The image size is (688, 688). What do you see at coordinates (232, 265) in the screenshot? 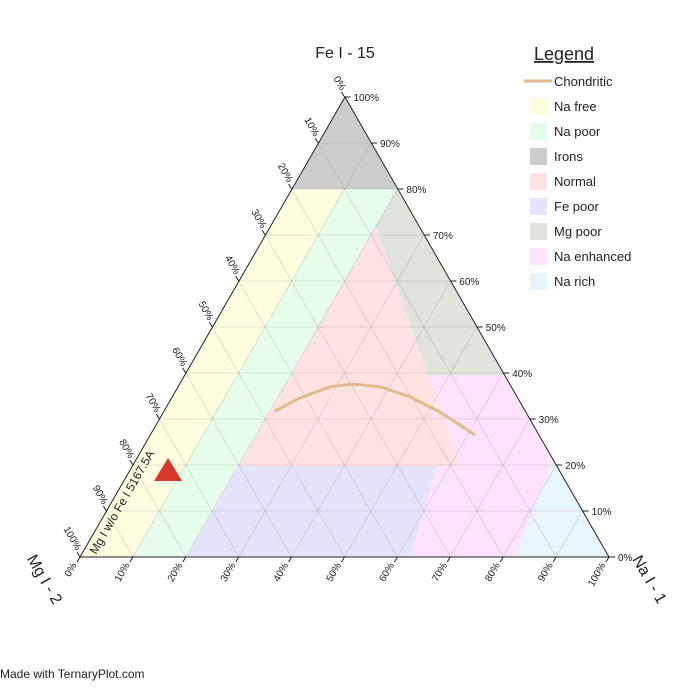
I see `mg-tick-label: 40%` at bounding box center [232, 265].